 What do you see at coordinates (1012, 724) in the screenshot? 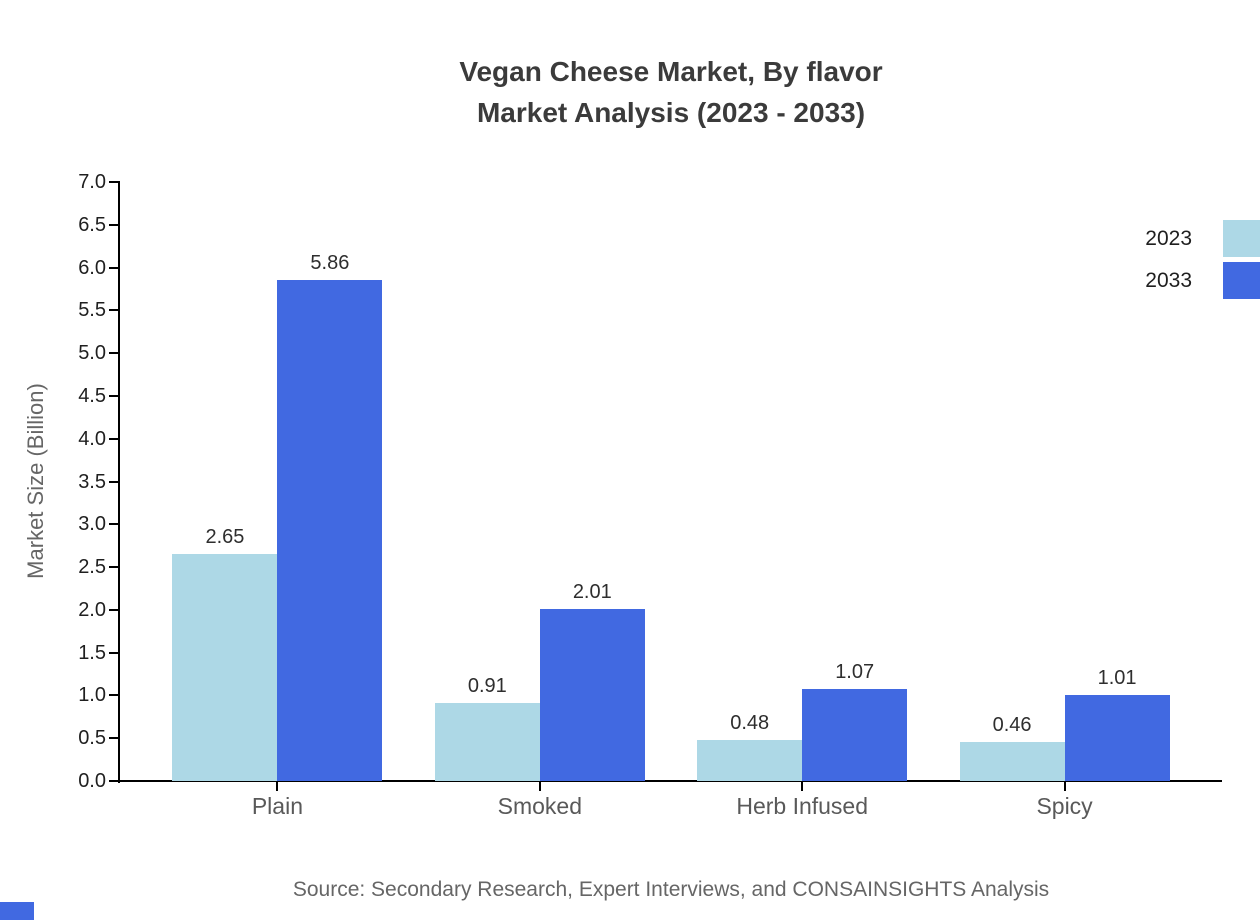
I see `value-label-2023-3: 0.46` at bounding box center [1012, 724].